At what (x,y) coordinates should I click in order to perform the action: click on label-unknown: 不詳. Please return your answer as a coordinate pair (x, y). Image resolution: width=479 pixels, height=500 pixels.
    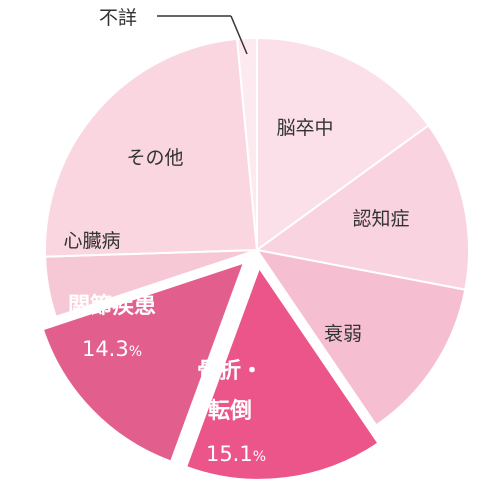
    Looking at the image, I should click on (118, 18).